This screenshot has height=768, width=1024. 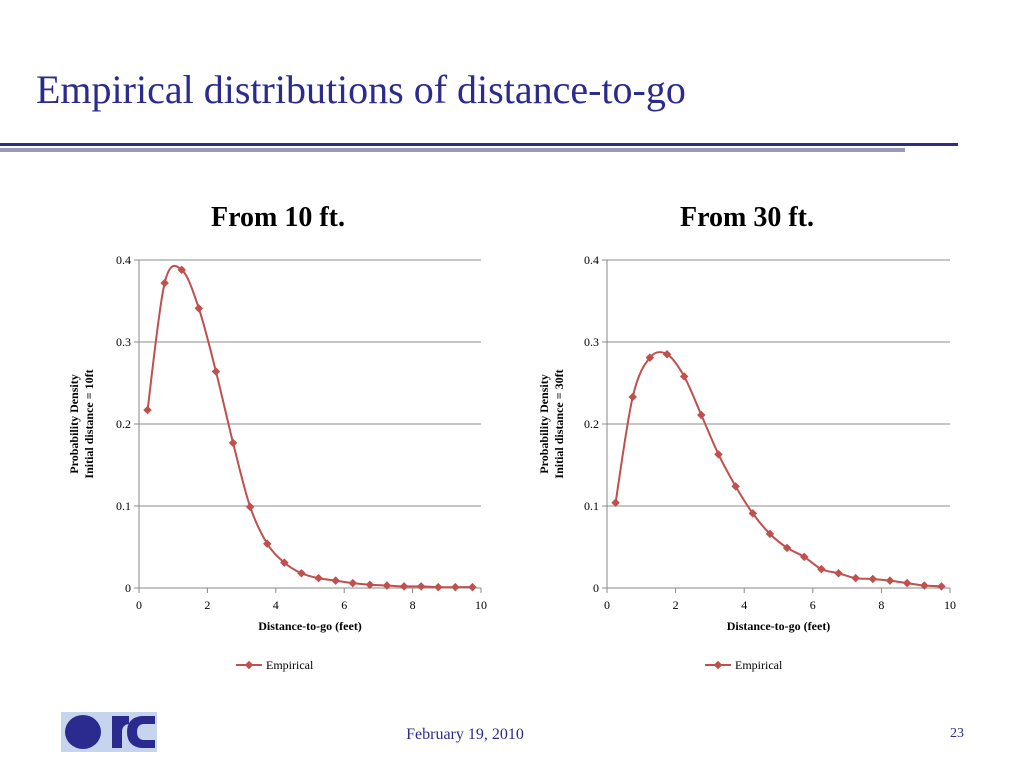 I want to click on chart-title-10ft: From 10 ft., so click(x=278, y=217).